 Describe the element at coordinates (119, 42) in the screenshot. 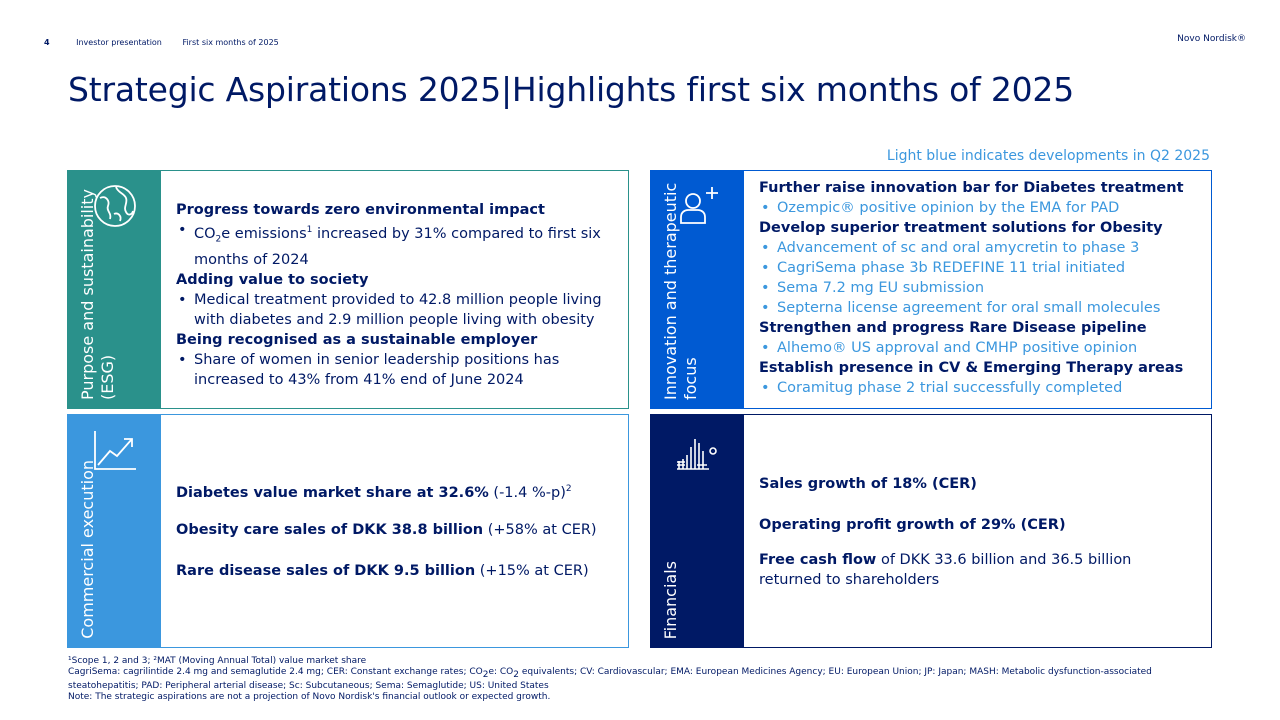

I see `section-label: Investor presentation` at that location.